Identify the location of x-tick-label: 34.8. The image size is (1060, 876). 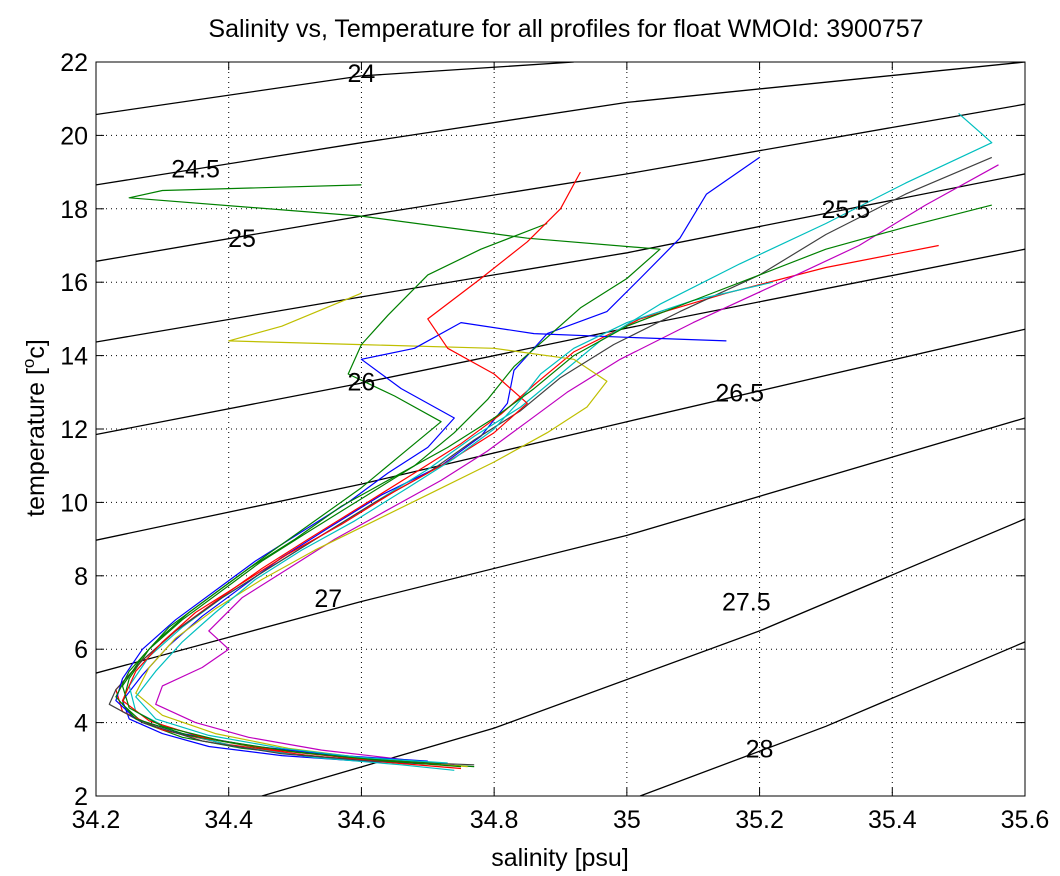
(494, 820).